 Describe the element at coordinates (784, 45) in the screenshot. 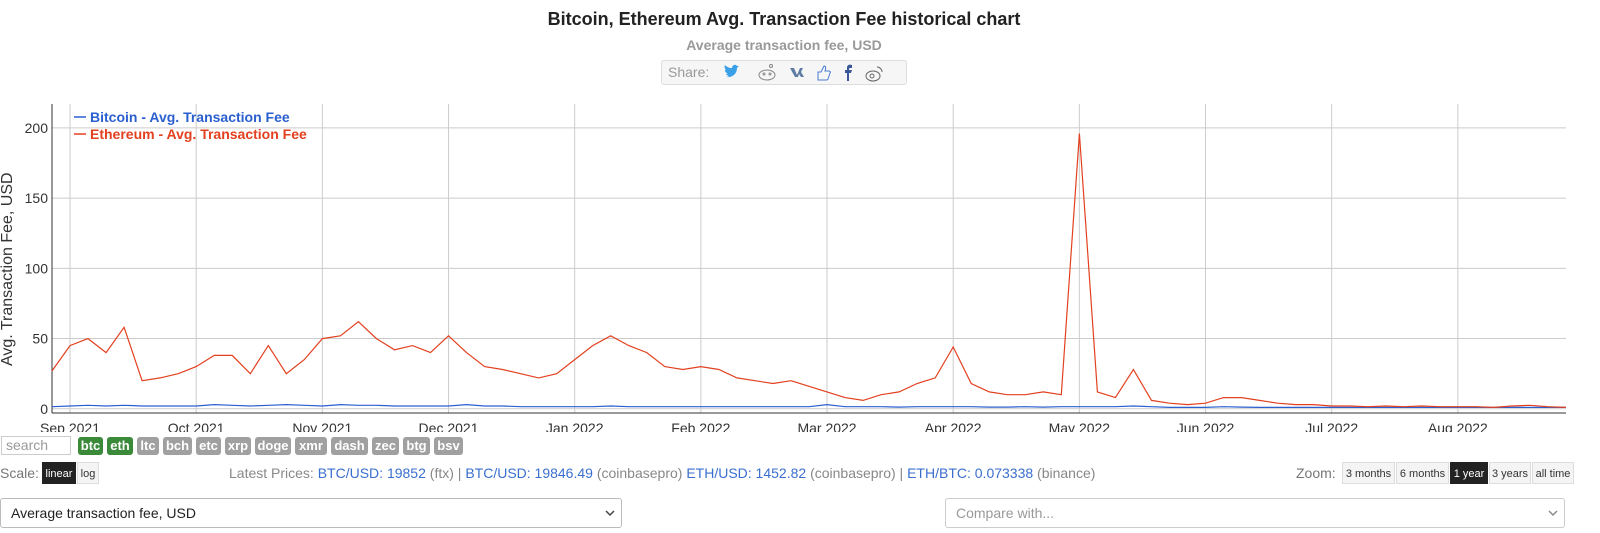

I see `page-subtitle: Average transaction fee, USD` at that location.